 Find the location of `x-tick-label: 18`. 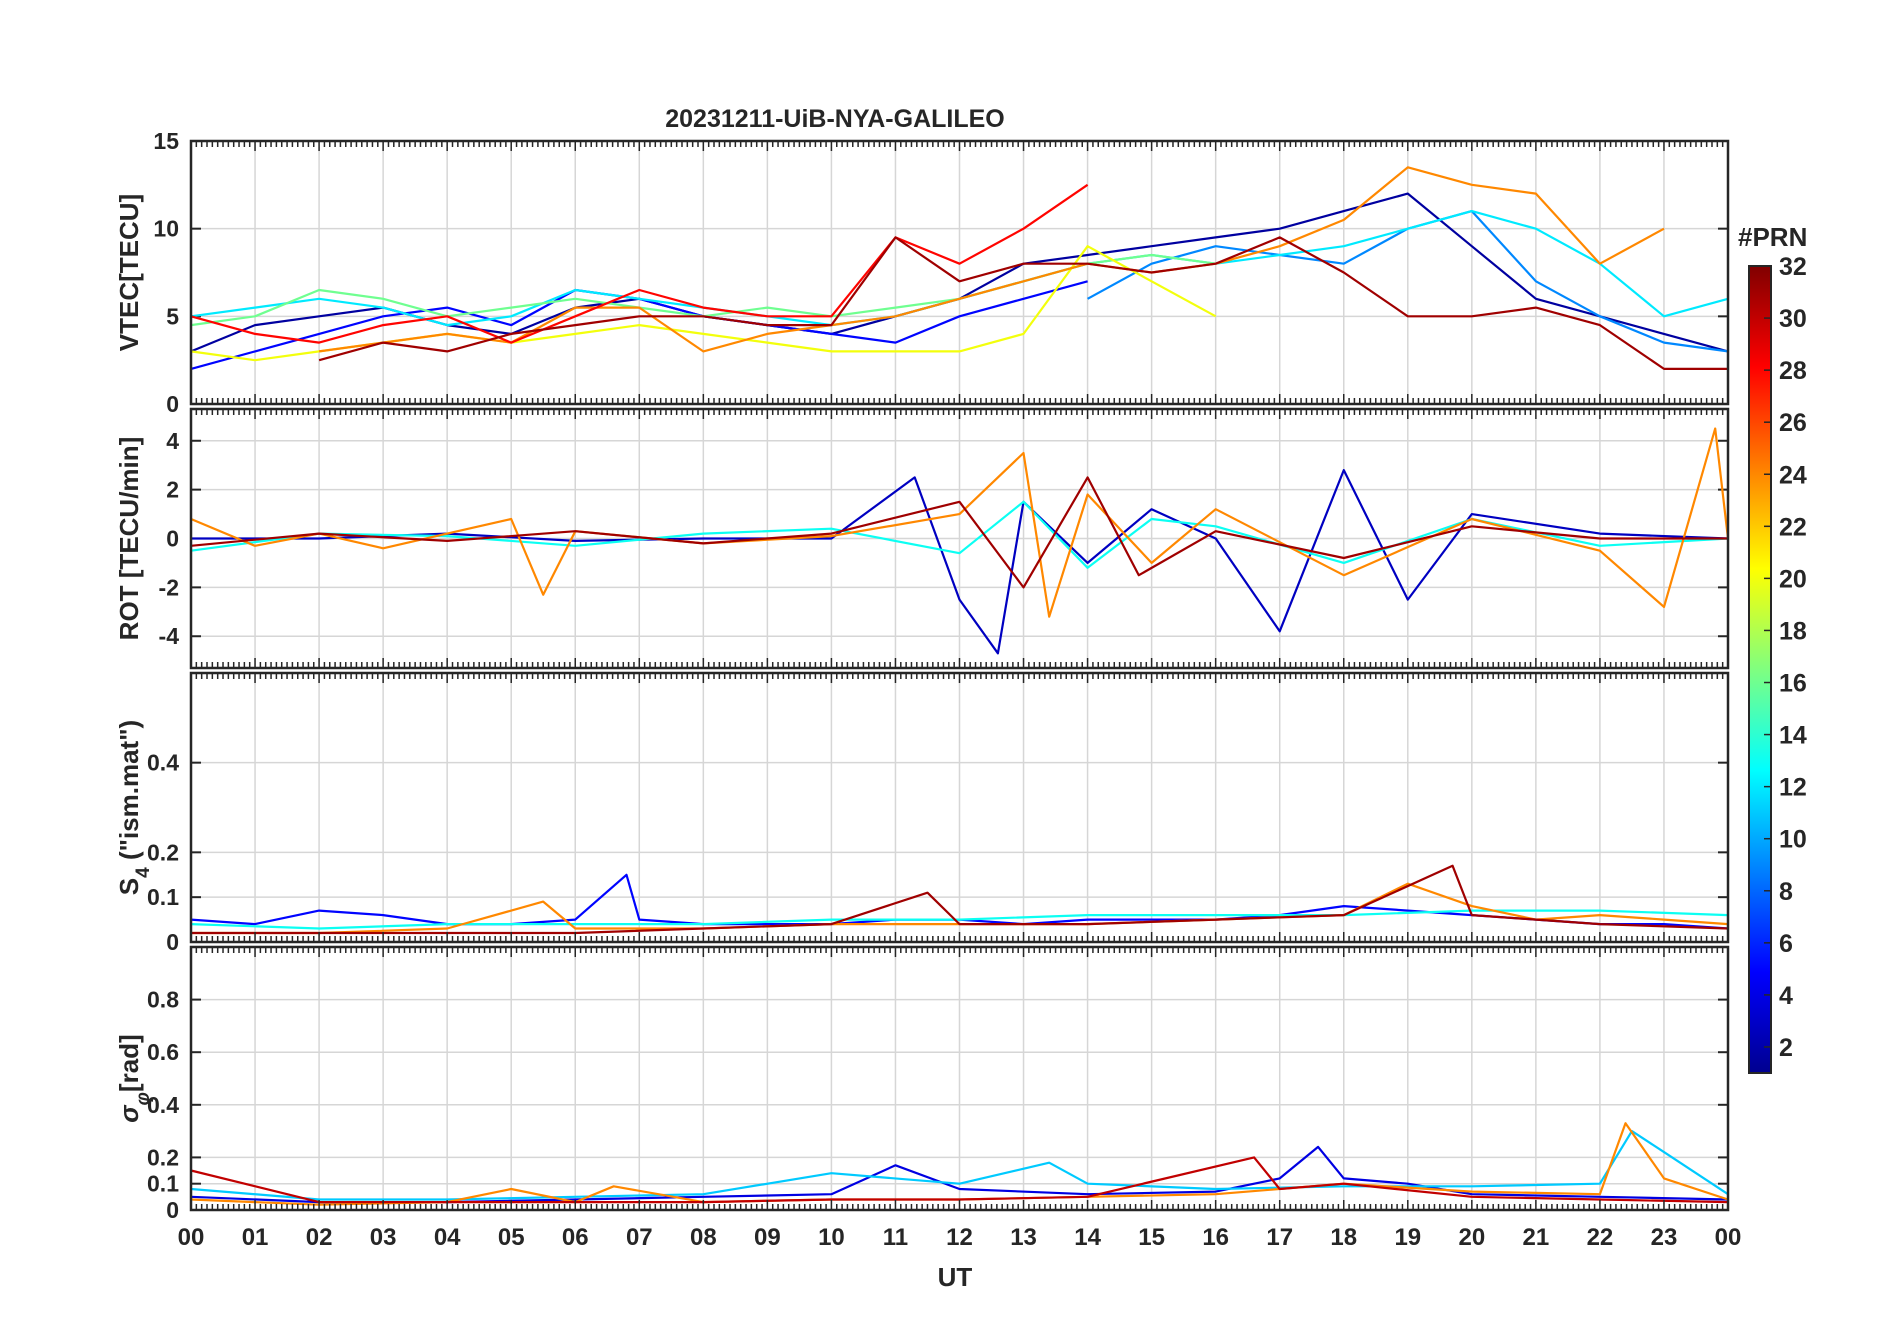

x-tick-label: 18 is located at coordinates (1343, 1237).